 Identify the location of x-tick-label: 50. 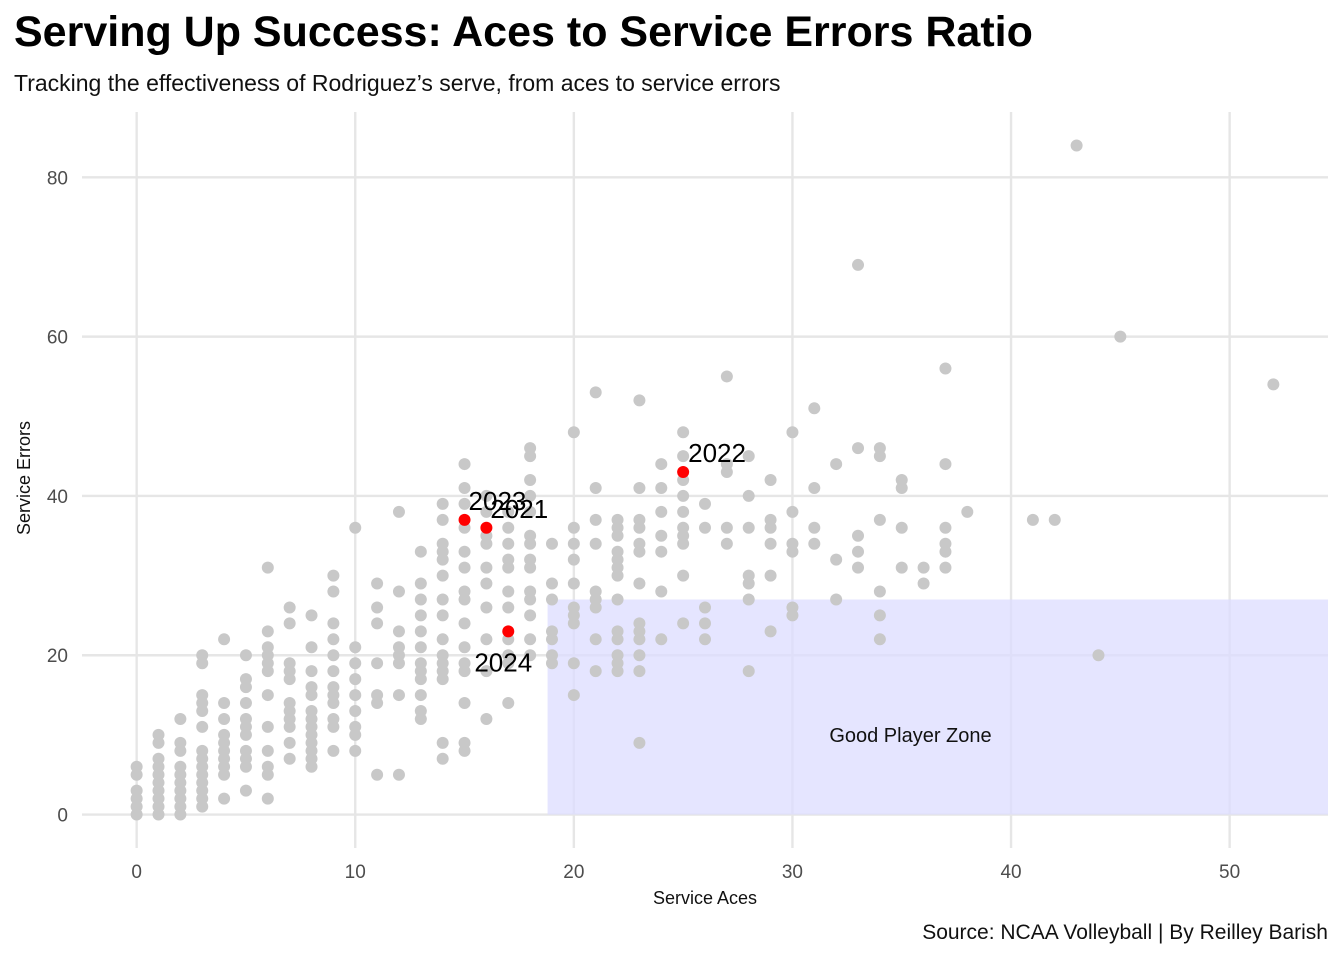
(1229, 872).